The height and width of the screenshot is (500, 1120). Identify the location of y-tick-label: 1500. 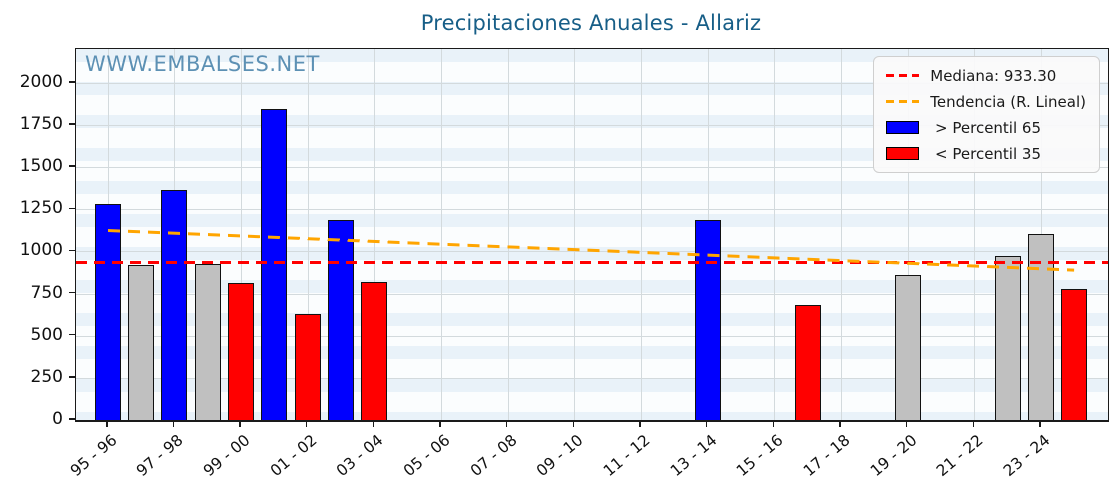
(41, 166).